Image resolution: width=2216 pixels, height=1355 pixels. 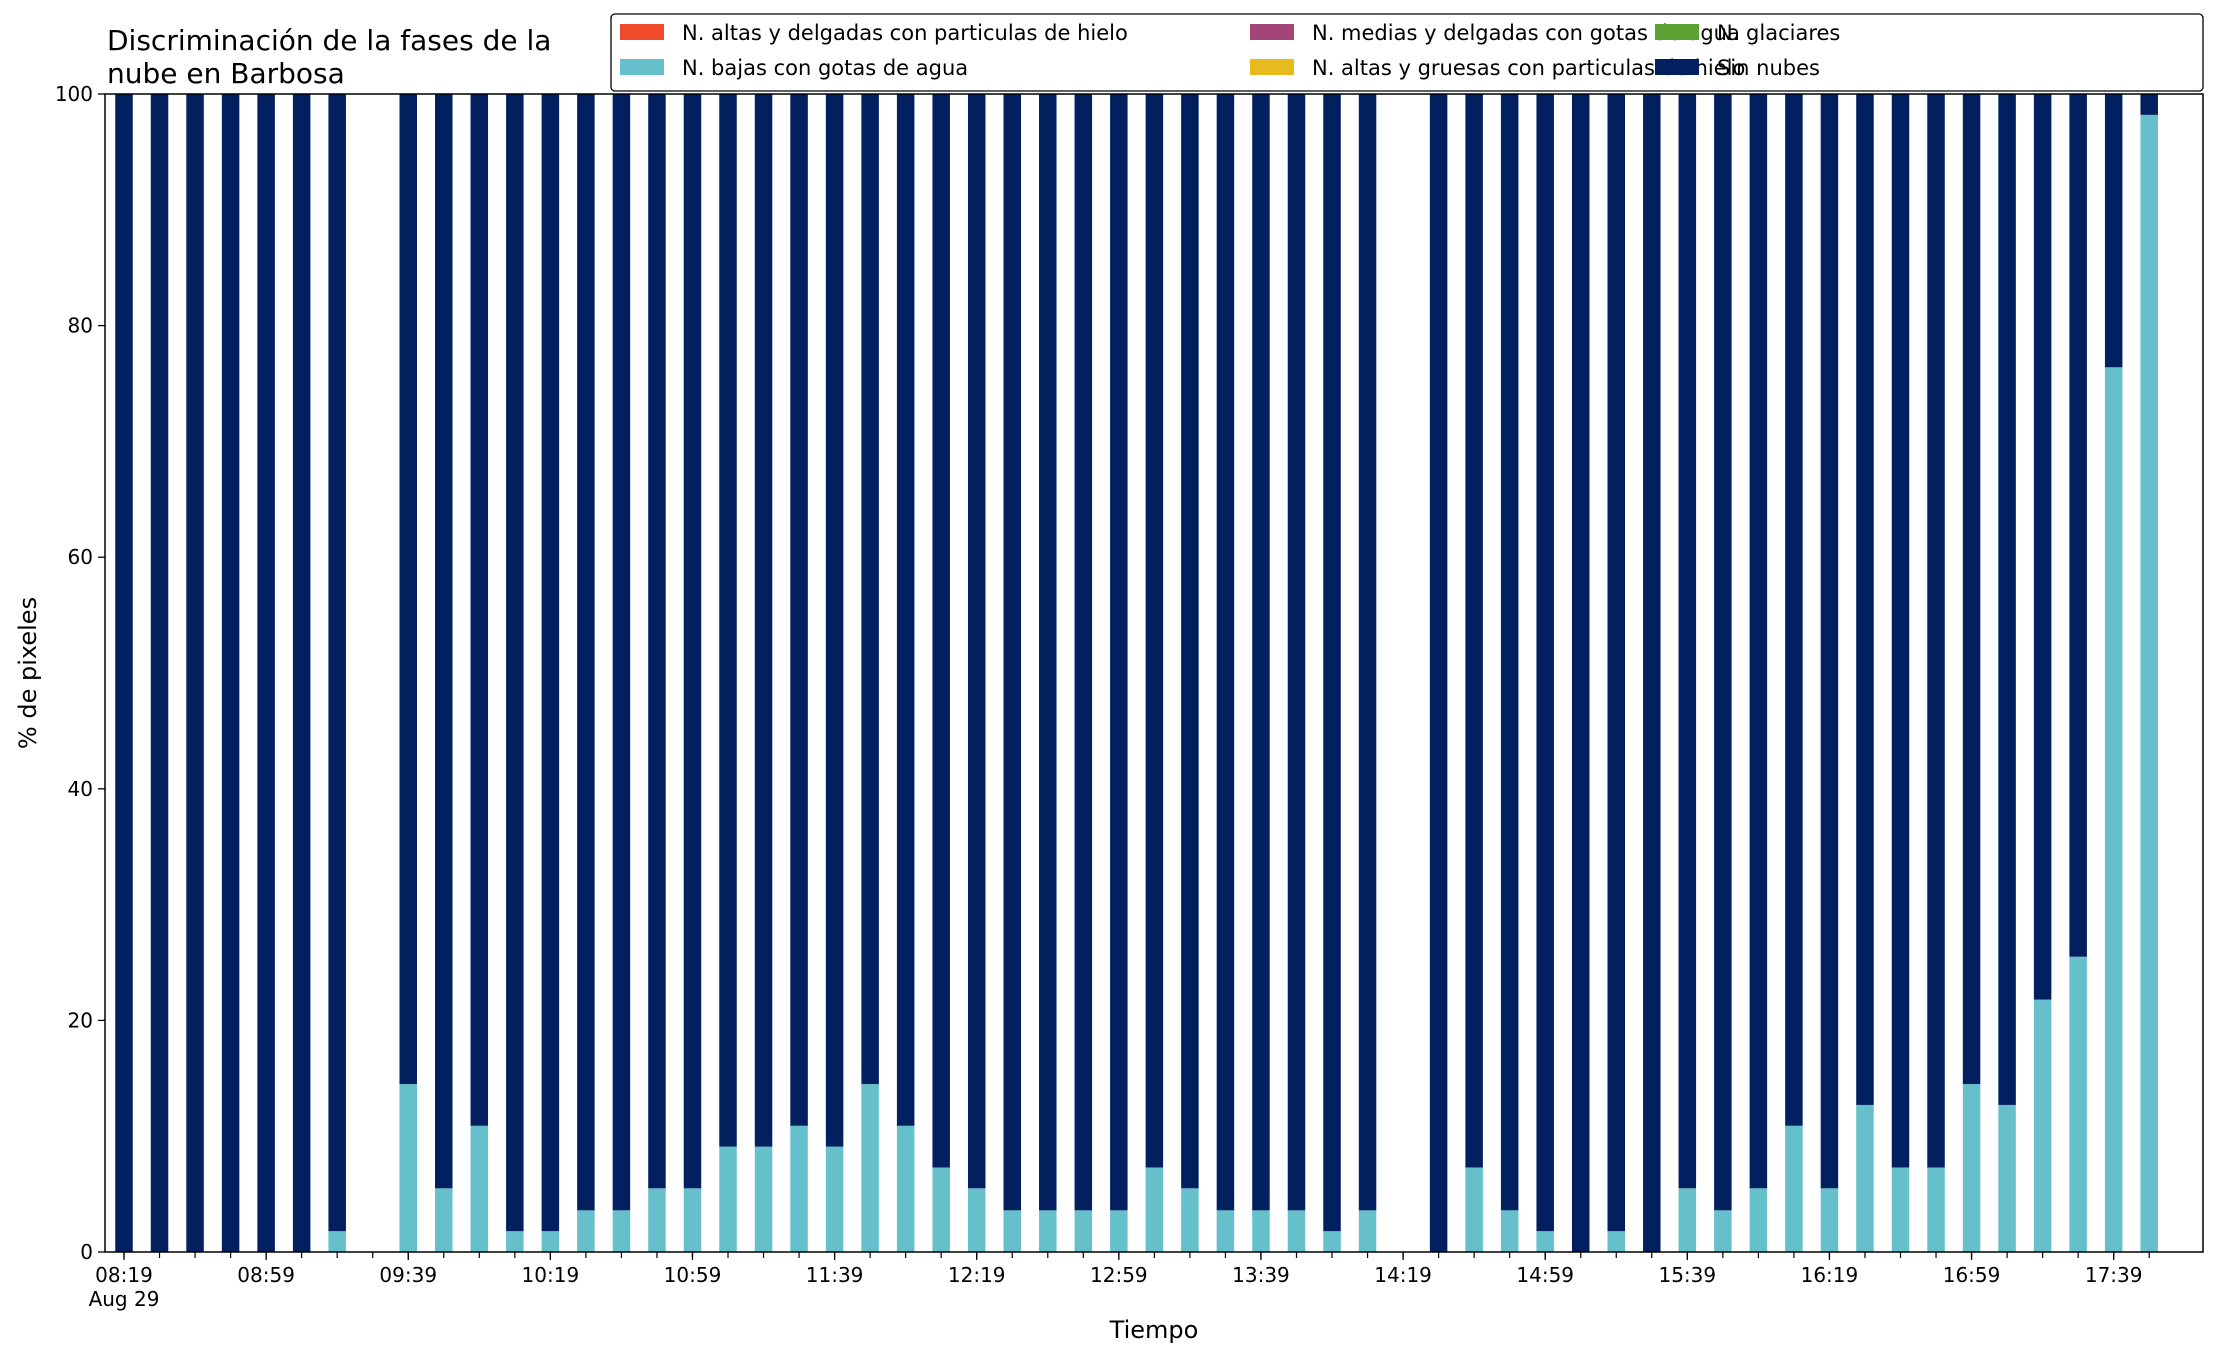 What do you see at coordinates (825, 68) in the screenshot?
I see `legend-label: N. bajas con gotas de agua` at bounding box center [825, 68].